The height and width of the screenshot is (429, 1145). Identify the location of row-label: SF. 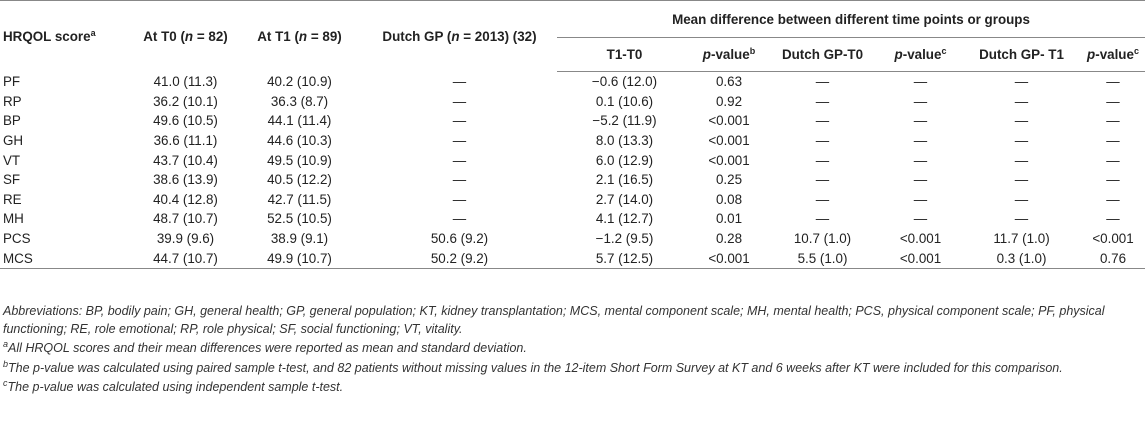
(12, 180).